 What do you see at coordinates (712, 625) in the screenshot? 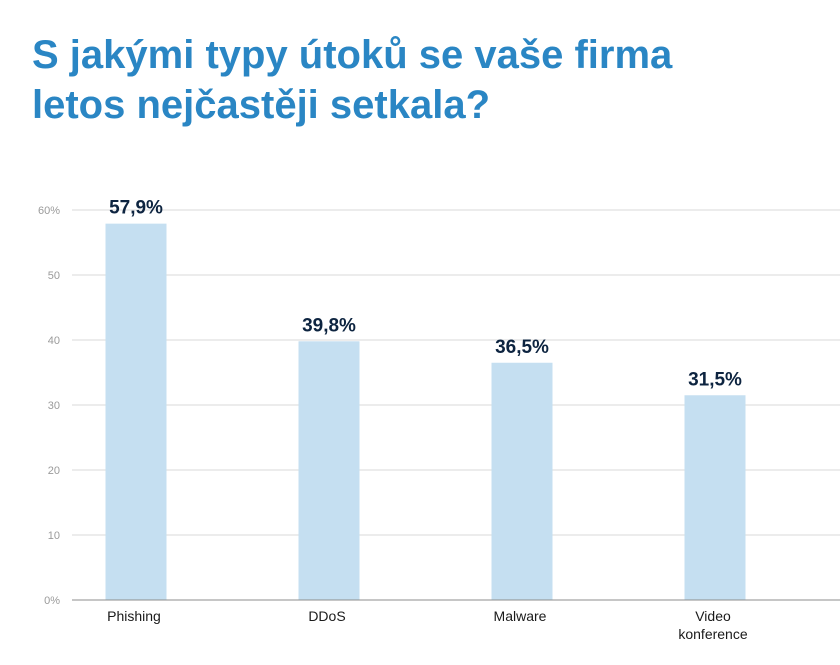
I see `category-label: Video konference` at bounding box center [712, 625].